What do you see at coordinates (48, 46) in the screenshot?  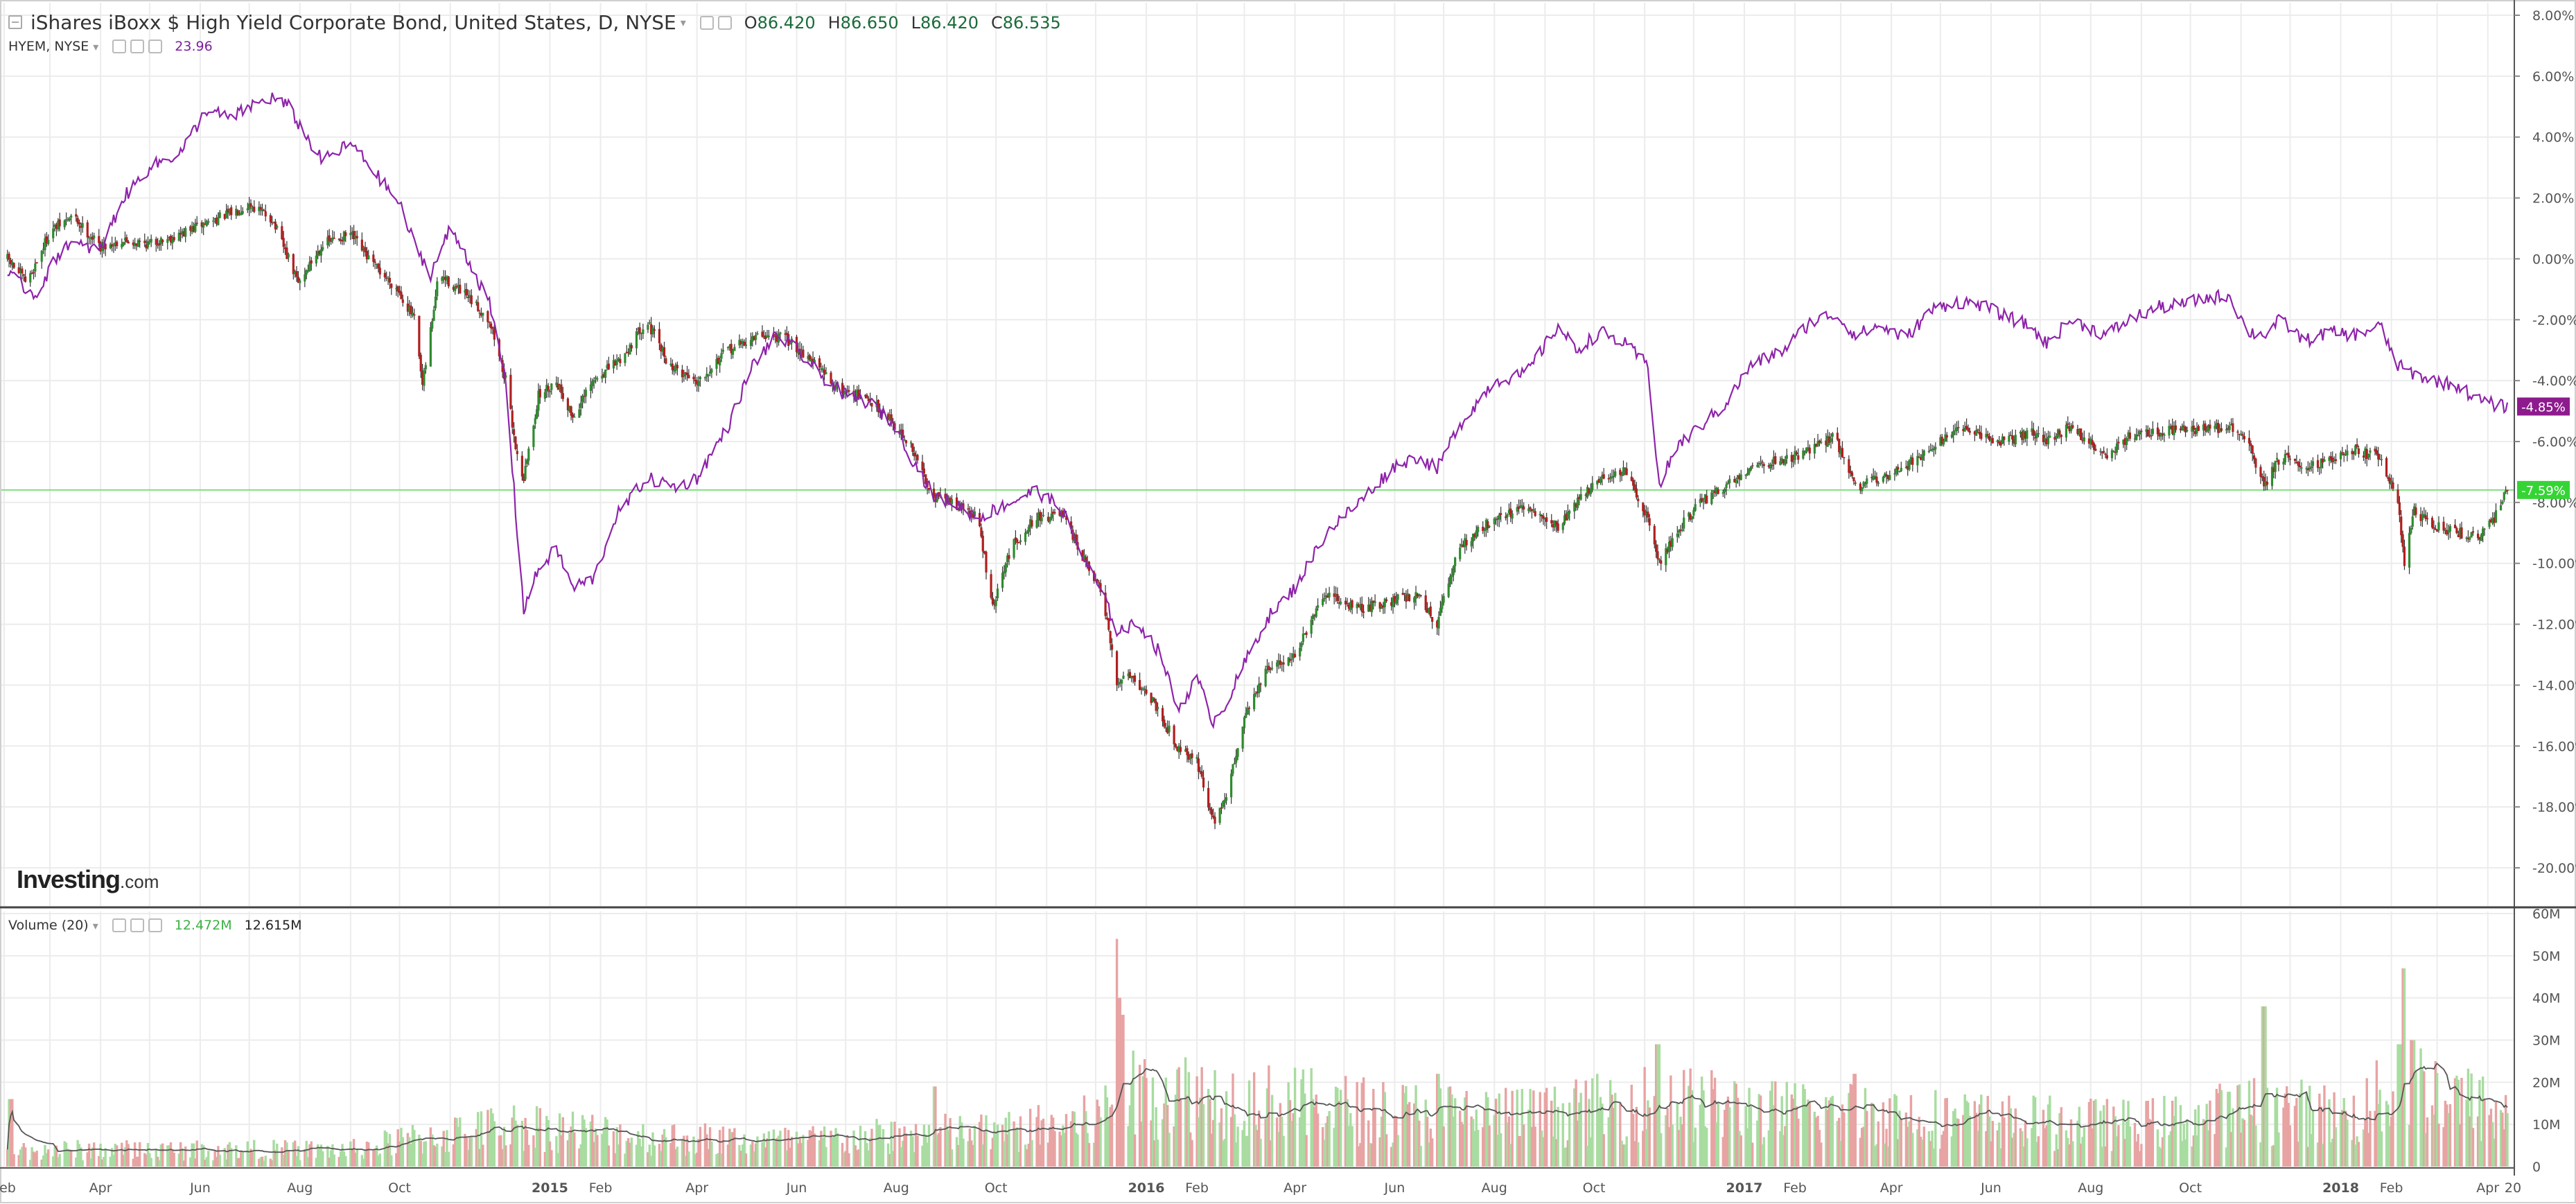 I see `compare-symbol: HYEM, NYSE` at bounding box center [48, 46].